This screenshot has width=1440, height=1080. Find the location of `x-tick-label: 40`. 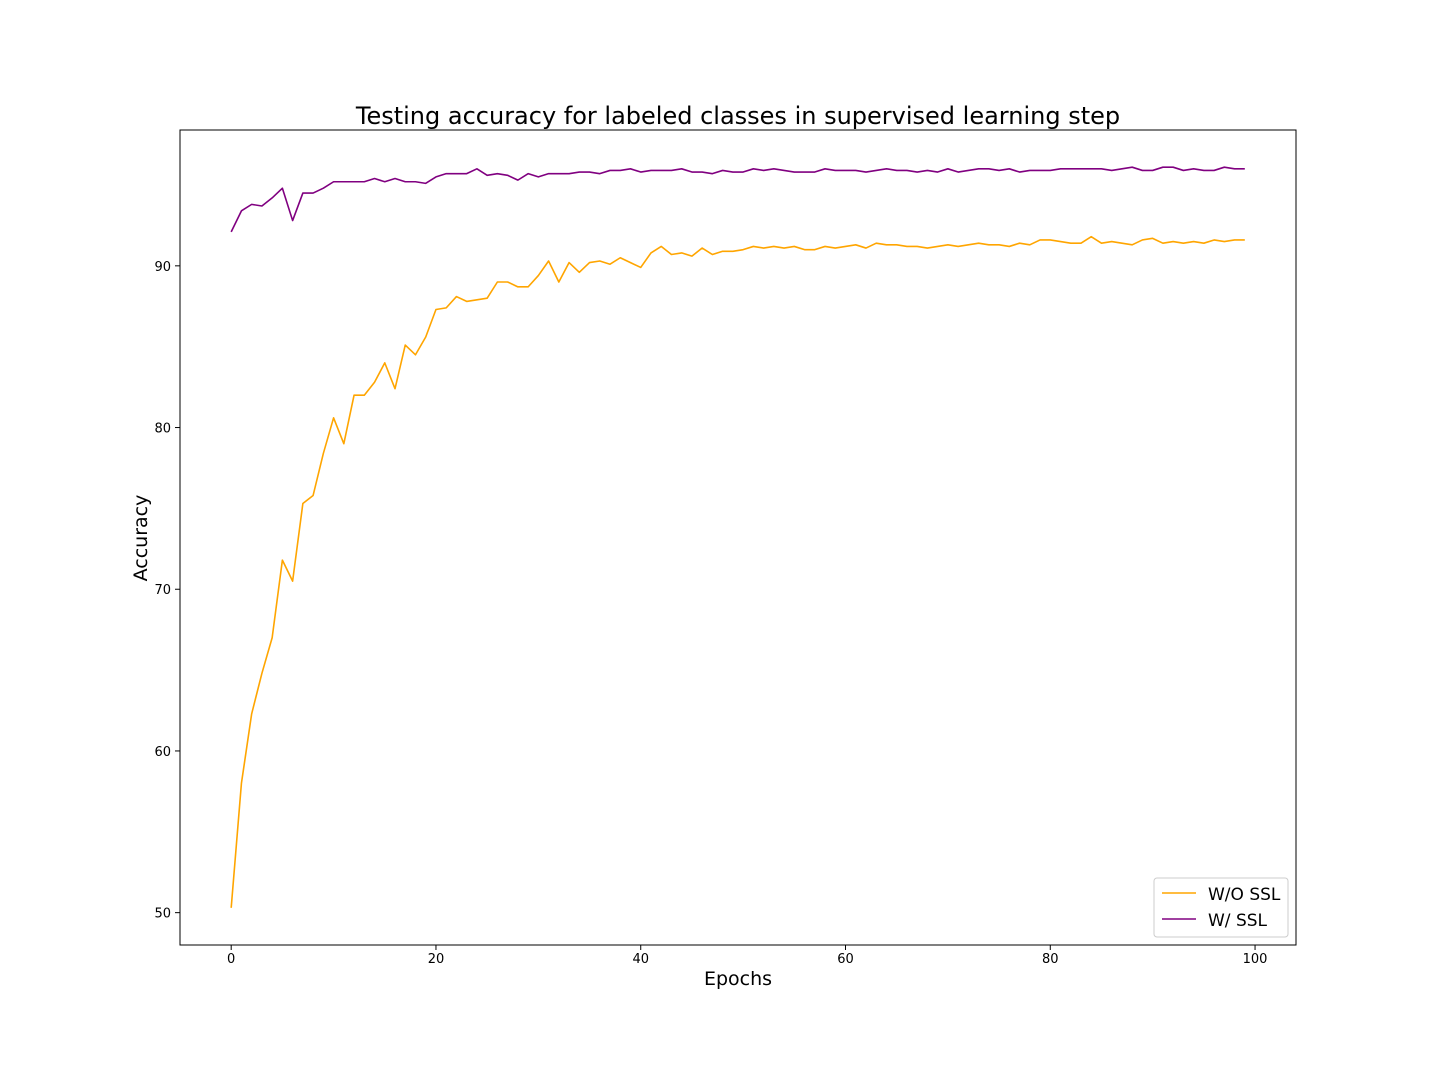

x-tick-label: 40 is located at coordinates (640, 959).